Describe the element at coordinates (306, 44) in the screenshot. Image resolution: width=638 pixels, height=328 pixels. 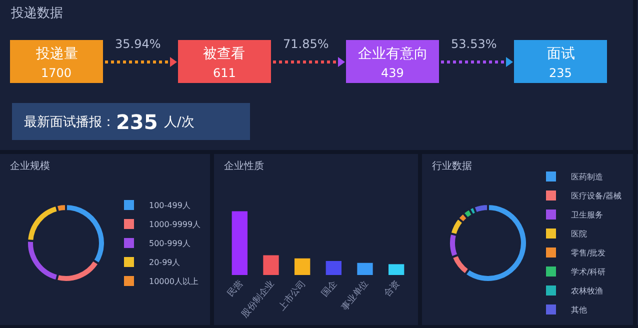
I see `text: 71.85%` at that location.